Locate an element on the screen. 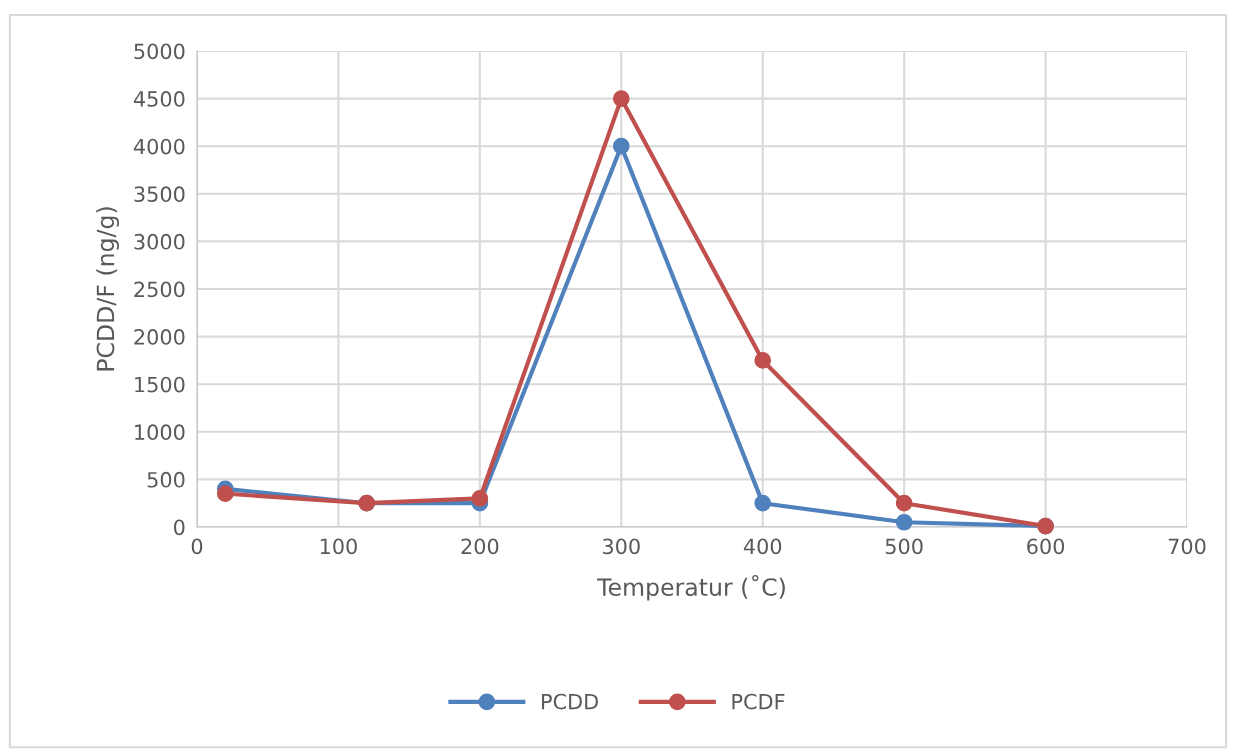 This screenshot has height=751, width=1236. y-tick-label: 2500 is located at coordinates (159, 289).